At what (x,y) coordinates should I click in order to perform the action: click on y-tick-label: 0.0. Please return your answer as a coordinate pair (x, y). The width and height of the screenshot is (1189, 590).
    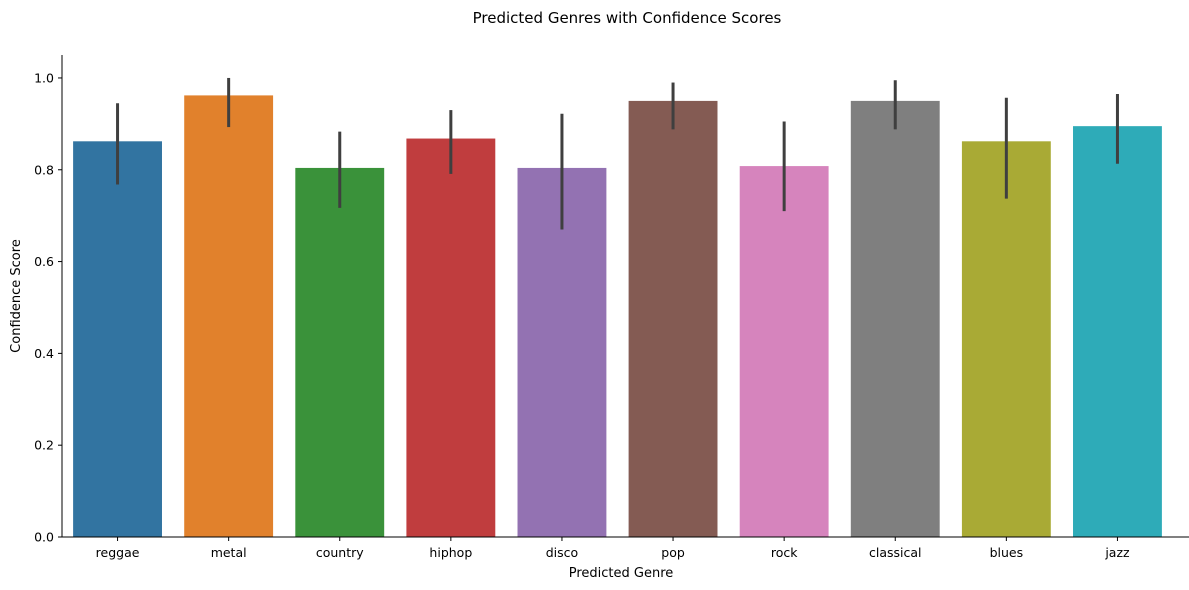
    Looking at the image, I should click on (44, 537).